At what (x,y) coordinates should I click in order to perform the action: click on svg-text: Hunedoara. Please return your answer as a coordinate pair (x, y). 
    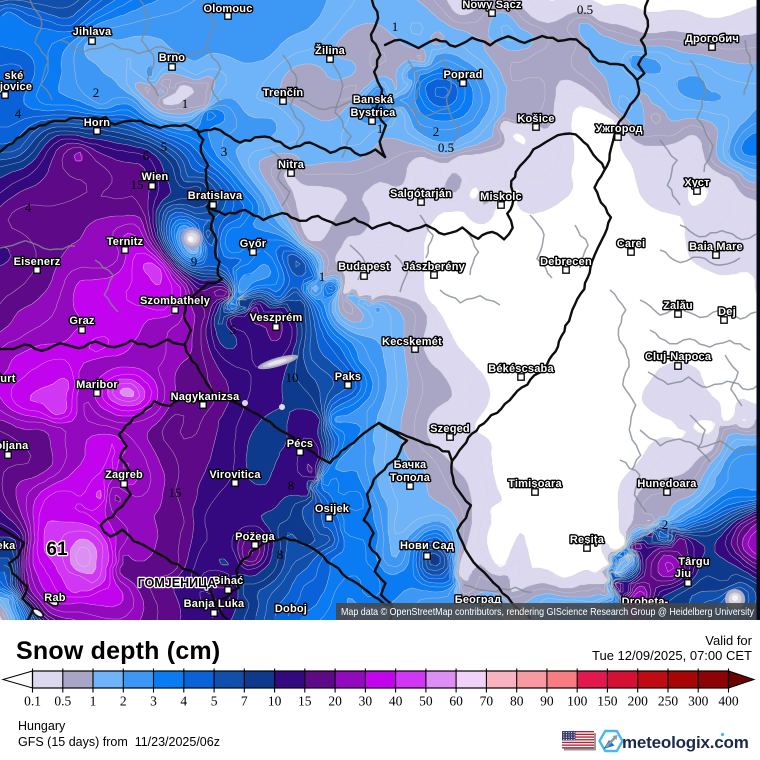
    Looking at the image, I should click on (667, 484).